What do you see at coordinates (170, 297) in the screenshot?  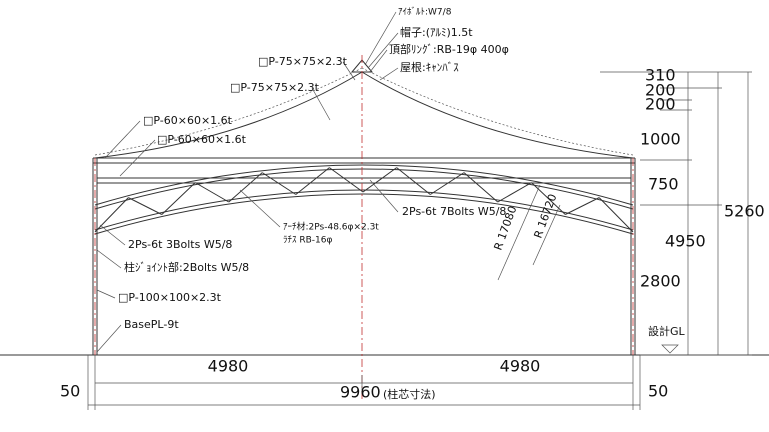 I see `callout: □P-100×100×2.3t` at bounding box center [170, 297].